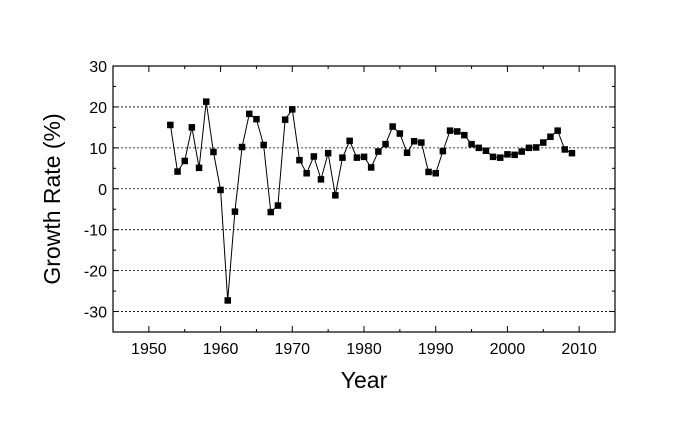  I want to click on x-tick-label: 1970, so click(292, 349).